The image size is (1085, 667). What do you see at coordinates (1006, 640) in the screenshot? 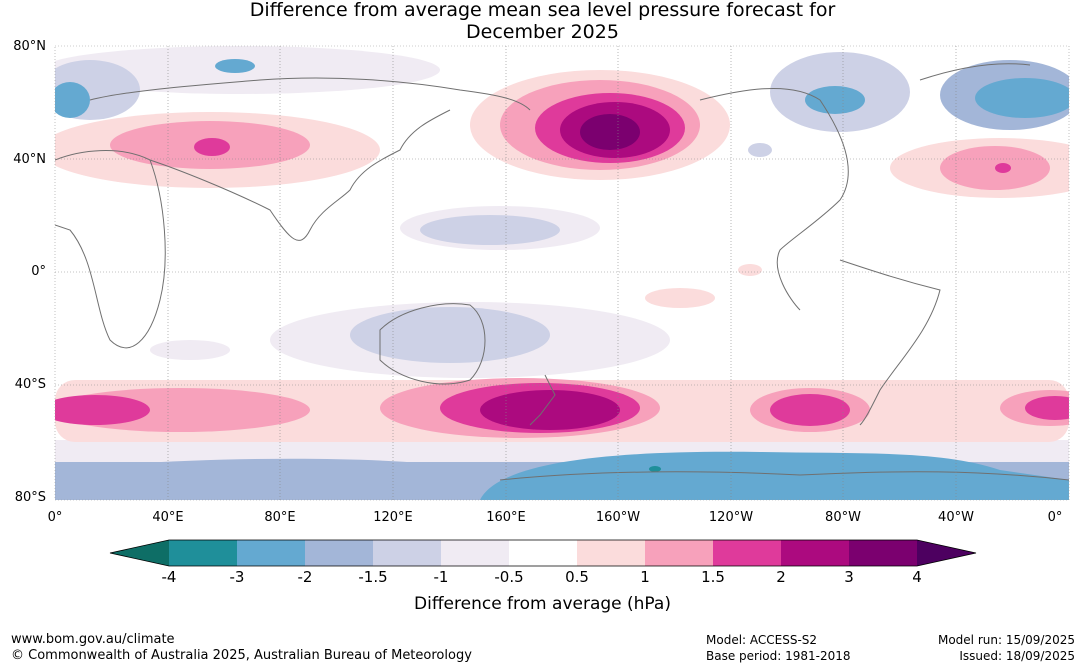
I see `footer-model-run: Model run: 15/09/2025` at bounding box center [1006, 640].